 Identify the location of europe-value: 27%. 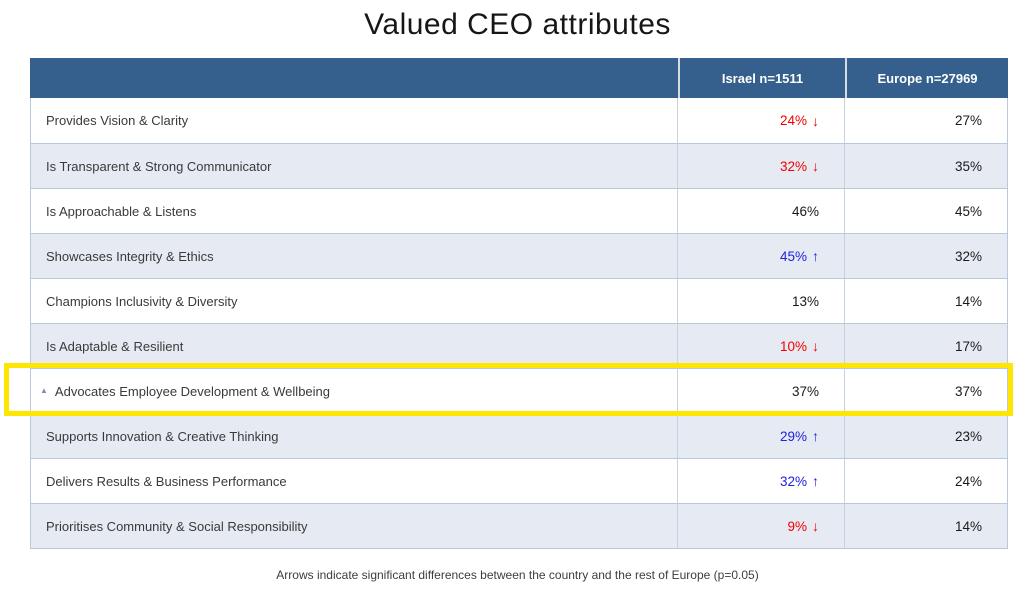
(968, 120).